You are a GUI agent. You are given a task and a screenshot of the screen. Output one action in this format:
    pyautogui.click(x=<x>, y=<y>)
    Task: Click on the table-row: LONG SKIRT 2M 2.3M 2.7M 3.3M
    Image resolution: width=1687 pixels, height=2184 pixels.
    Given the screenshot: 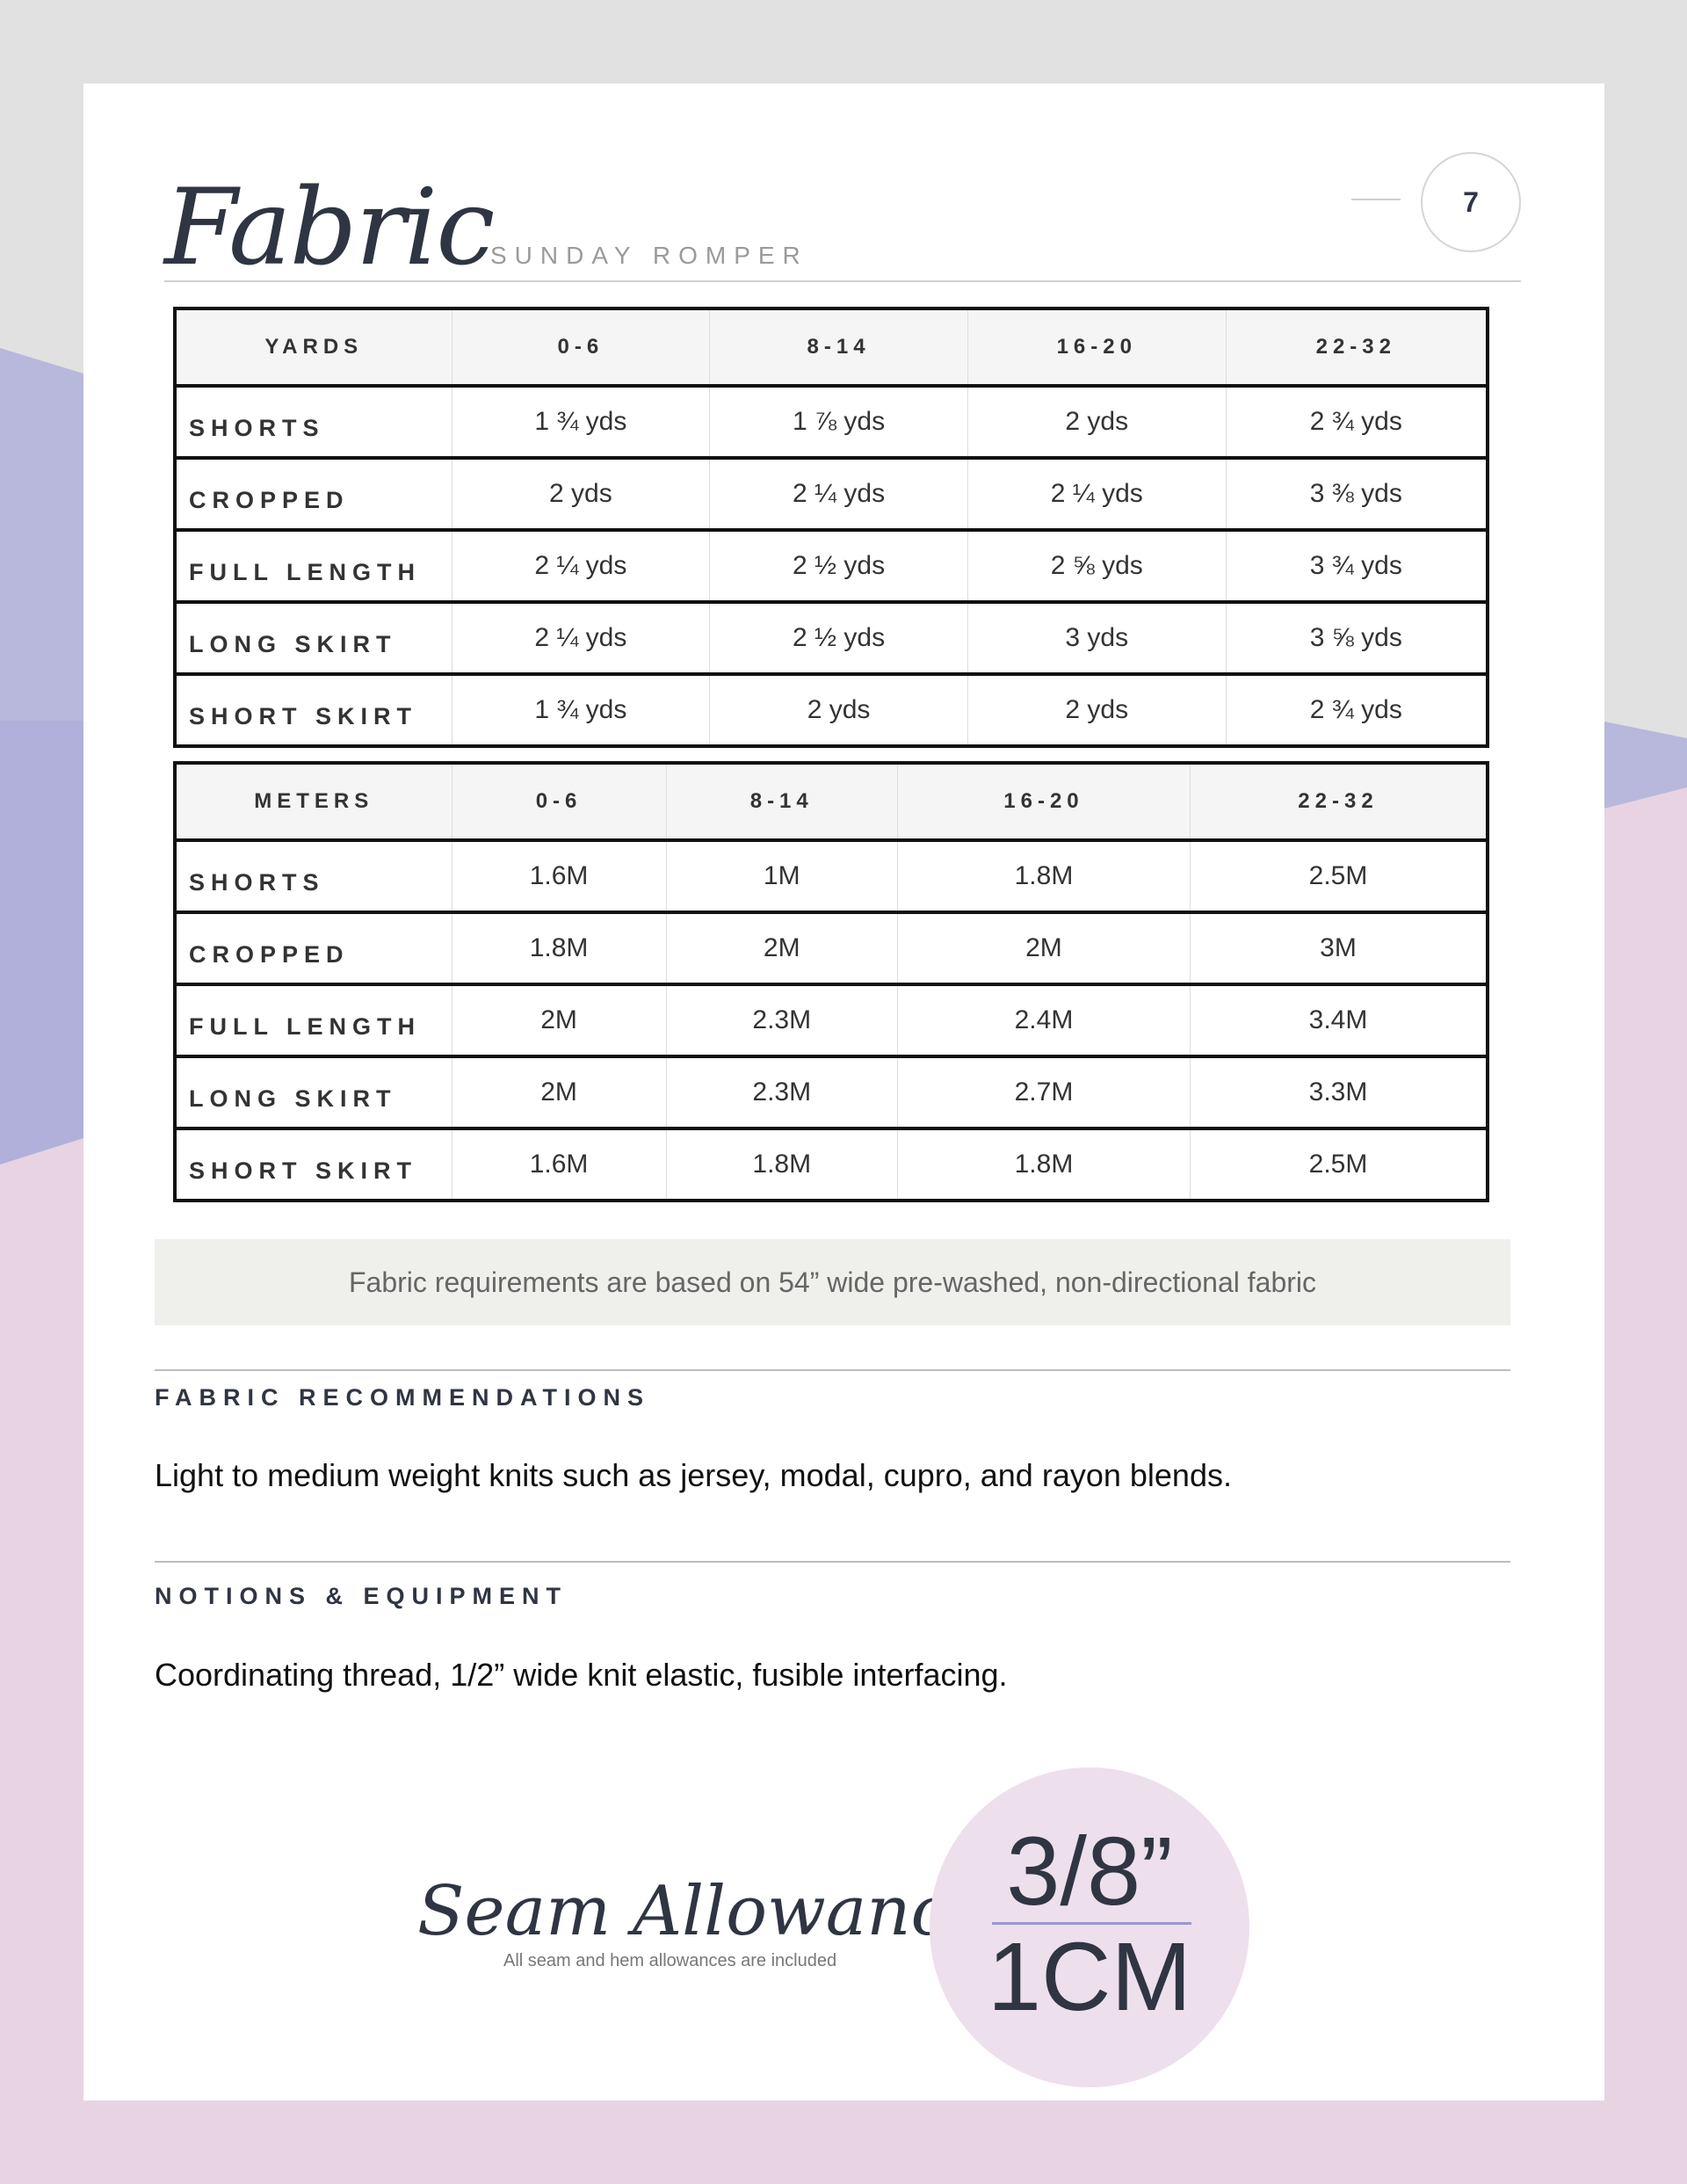 What is the action you would take?
    pyautogui.click(x=831, y=1092)
    